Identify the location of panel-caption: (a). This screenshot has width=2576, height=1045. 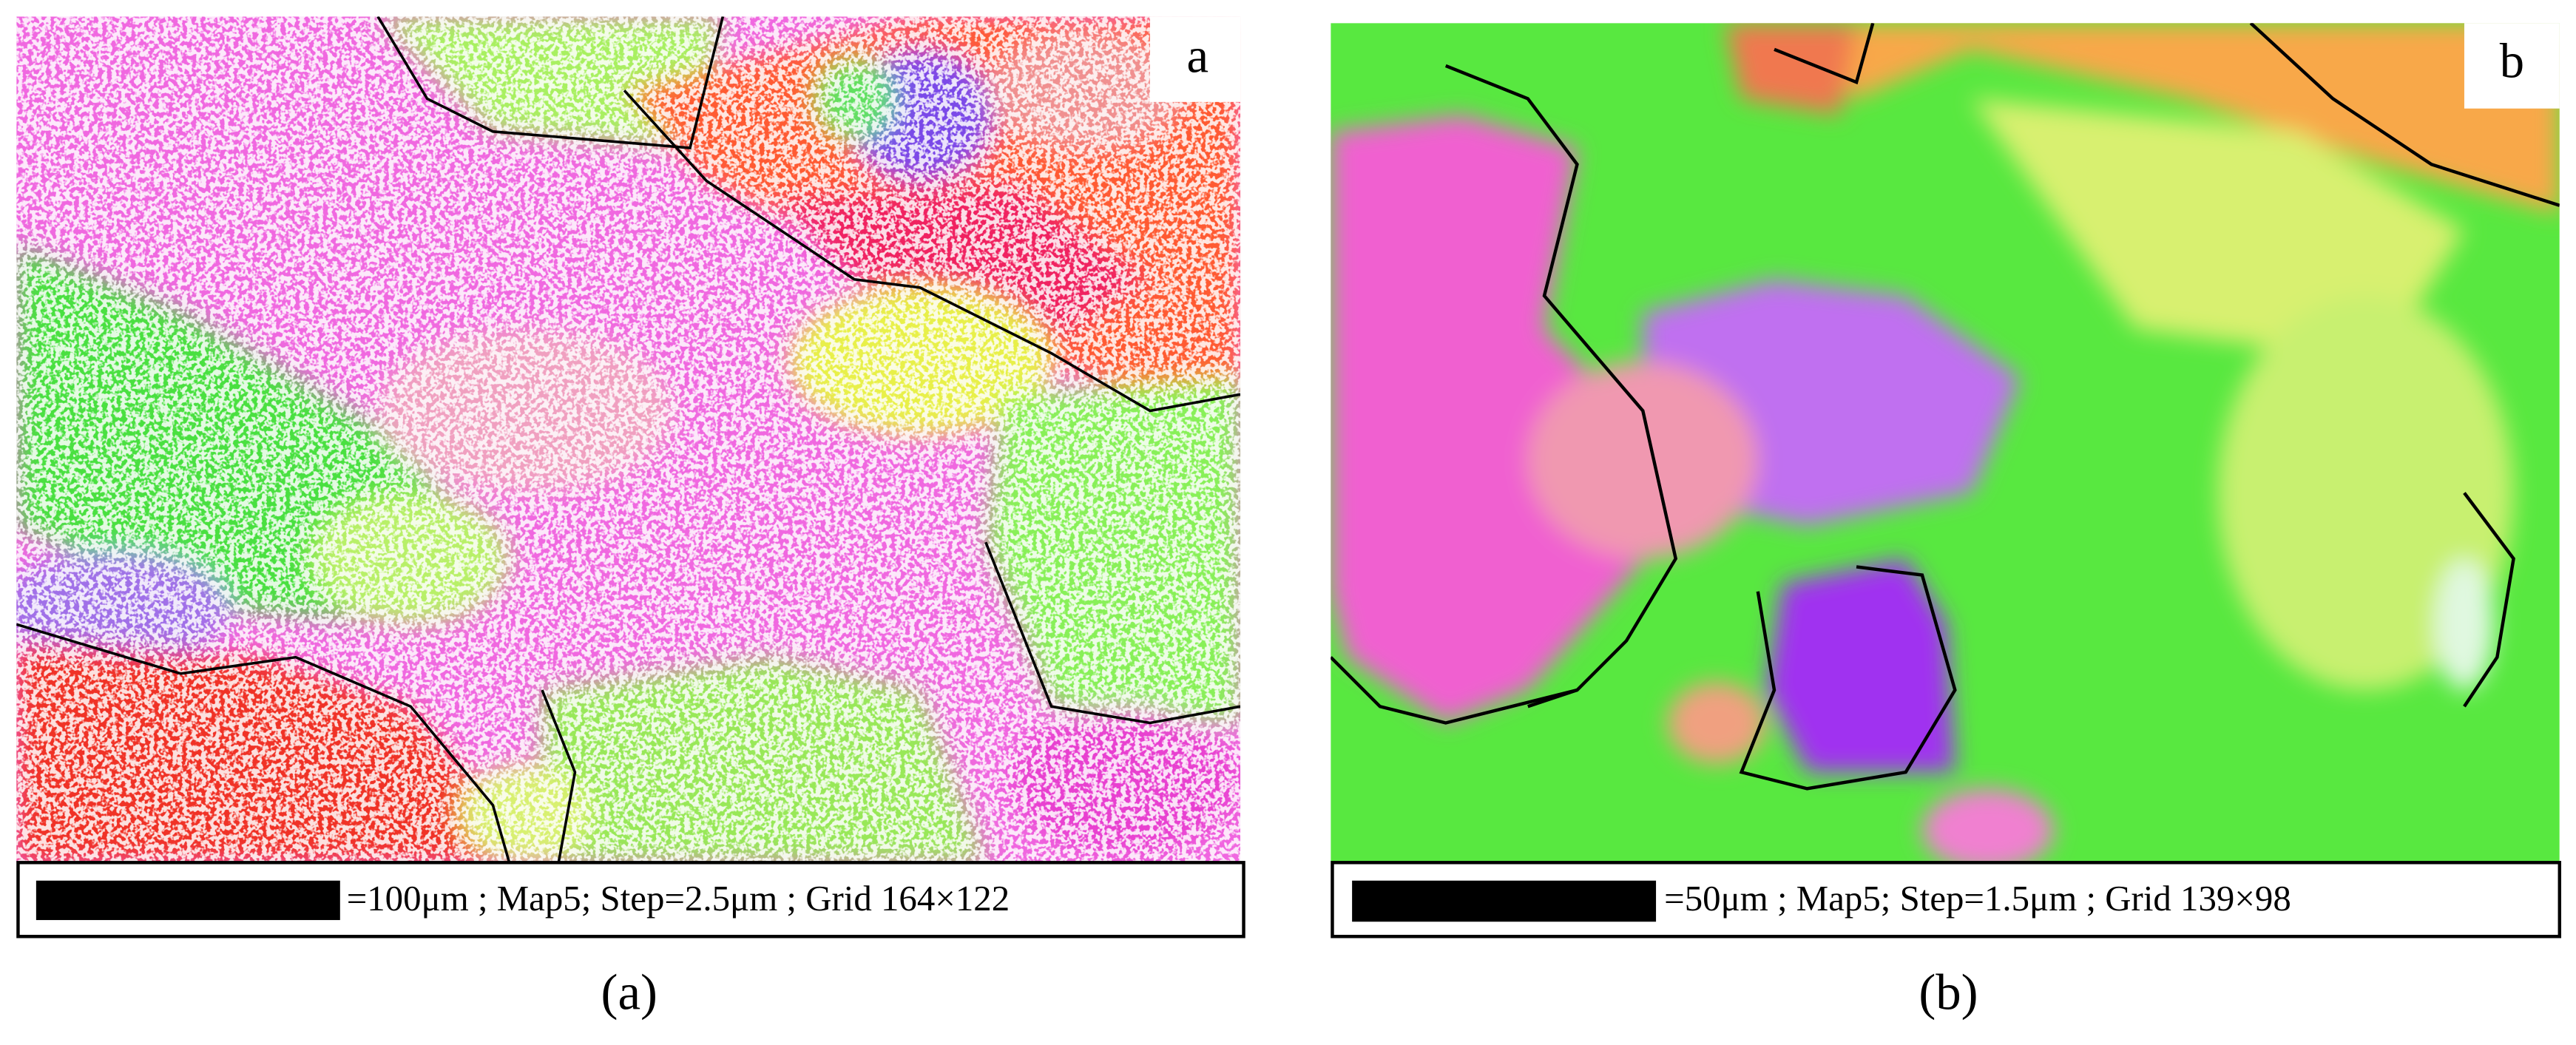
(629, 992).